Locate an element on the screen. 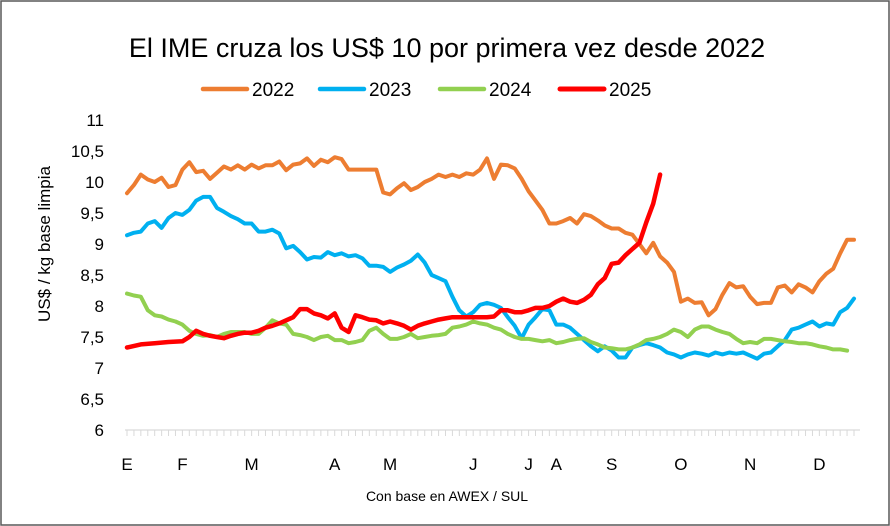  legend-label-2024: 2024 is located at coordinates (510, 90).